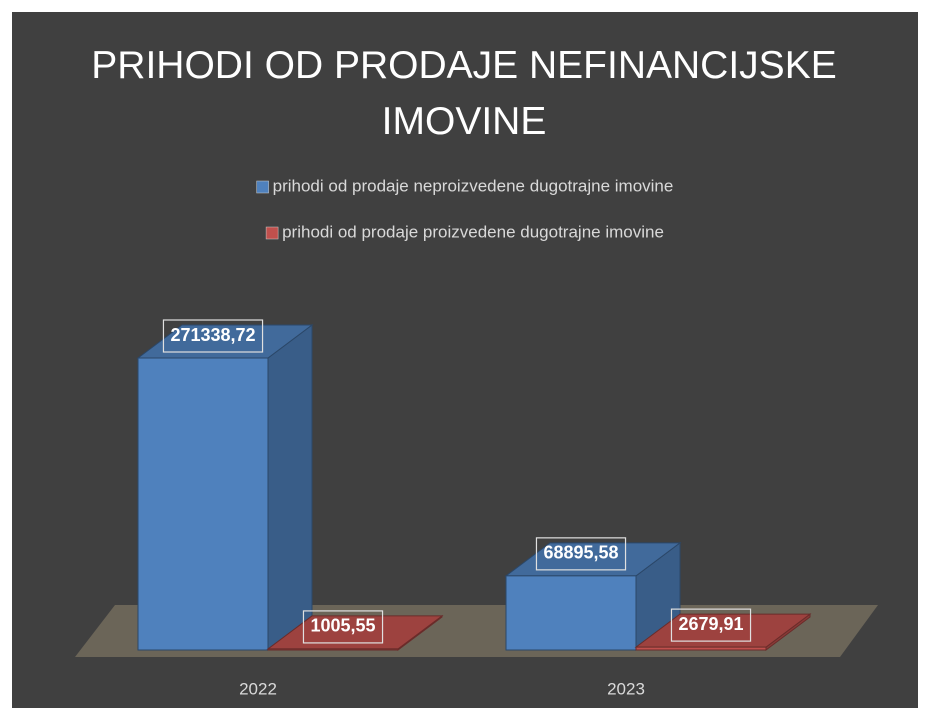 This screenshot has width=929, height=715. I want to click on data-label: 271338,72, so click(212, 335).